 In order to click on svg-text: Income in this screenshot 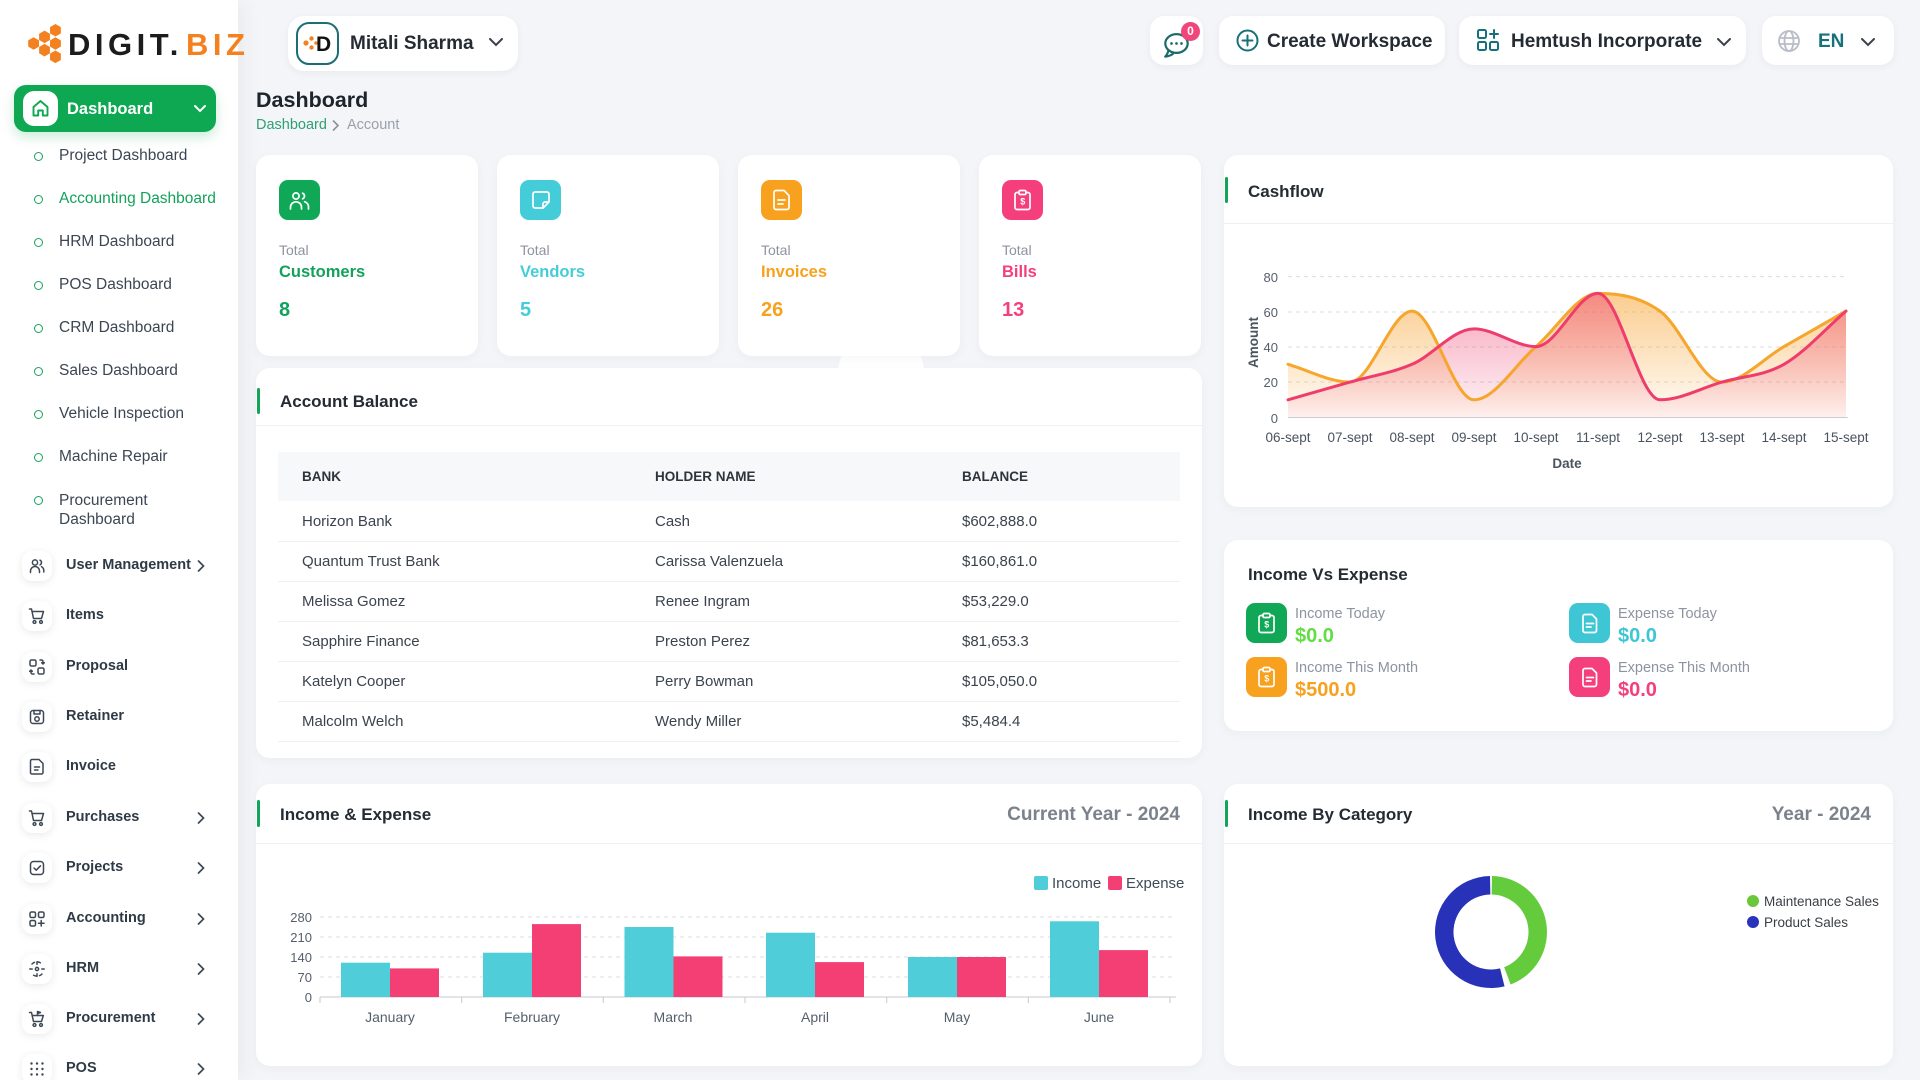, I will do `click(1076, 883)`.